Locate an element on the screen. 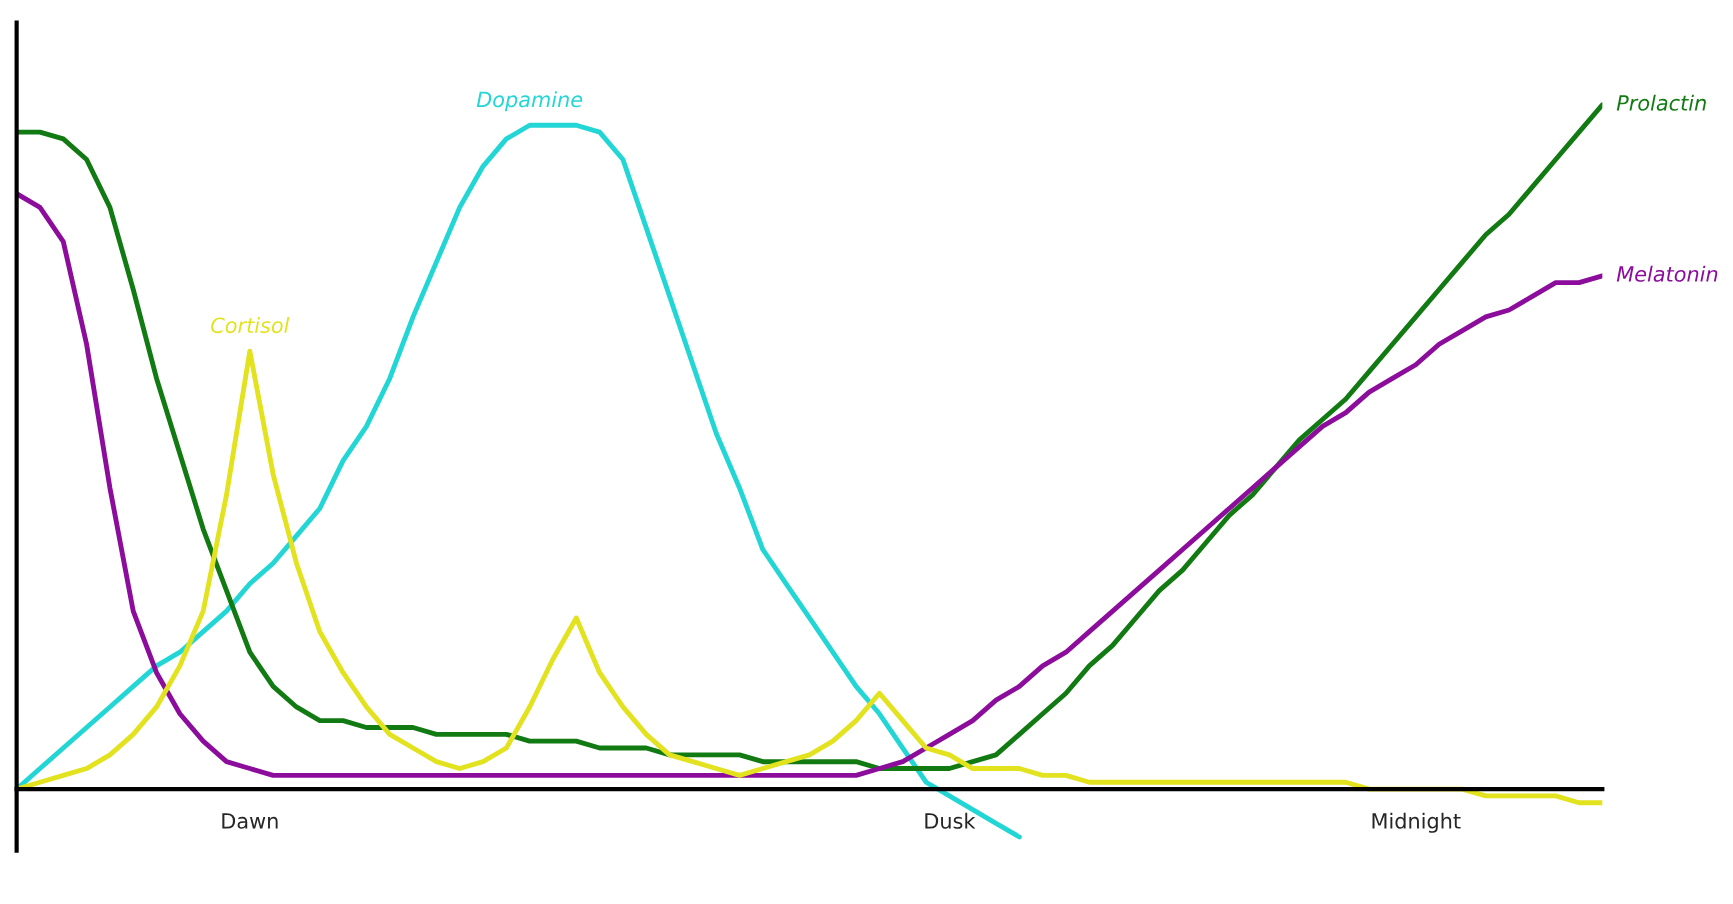 The height and width of the screenshot is (904, 1733). series-label: Melatonin is located at coordinates (1667, 273).